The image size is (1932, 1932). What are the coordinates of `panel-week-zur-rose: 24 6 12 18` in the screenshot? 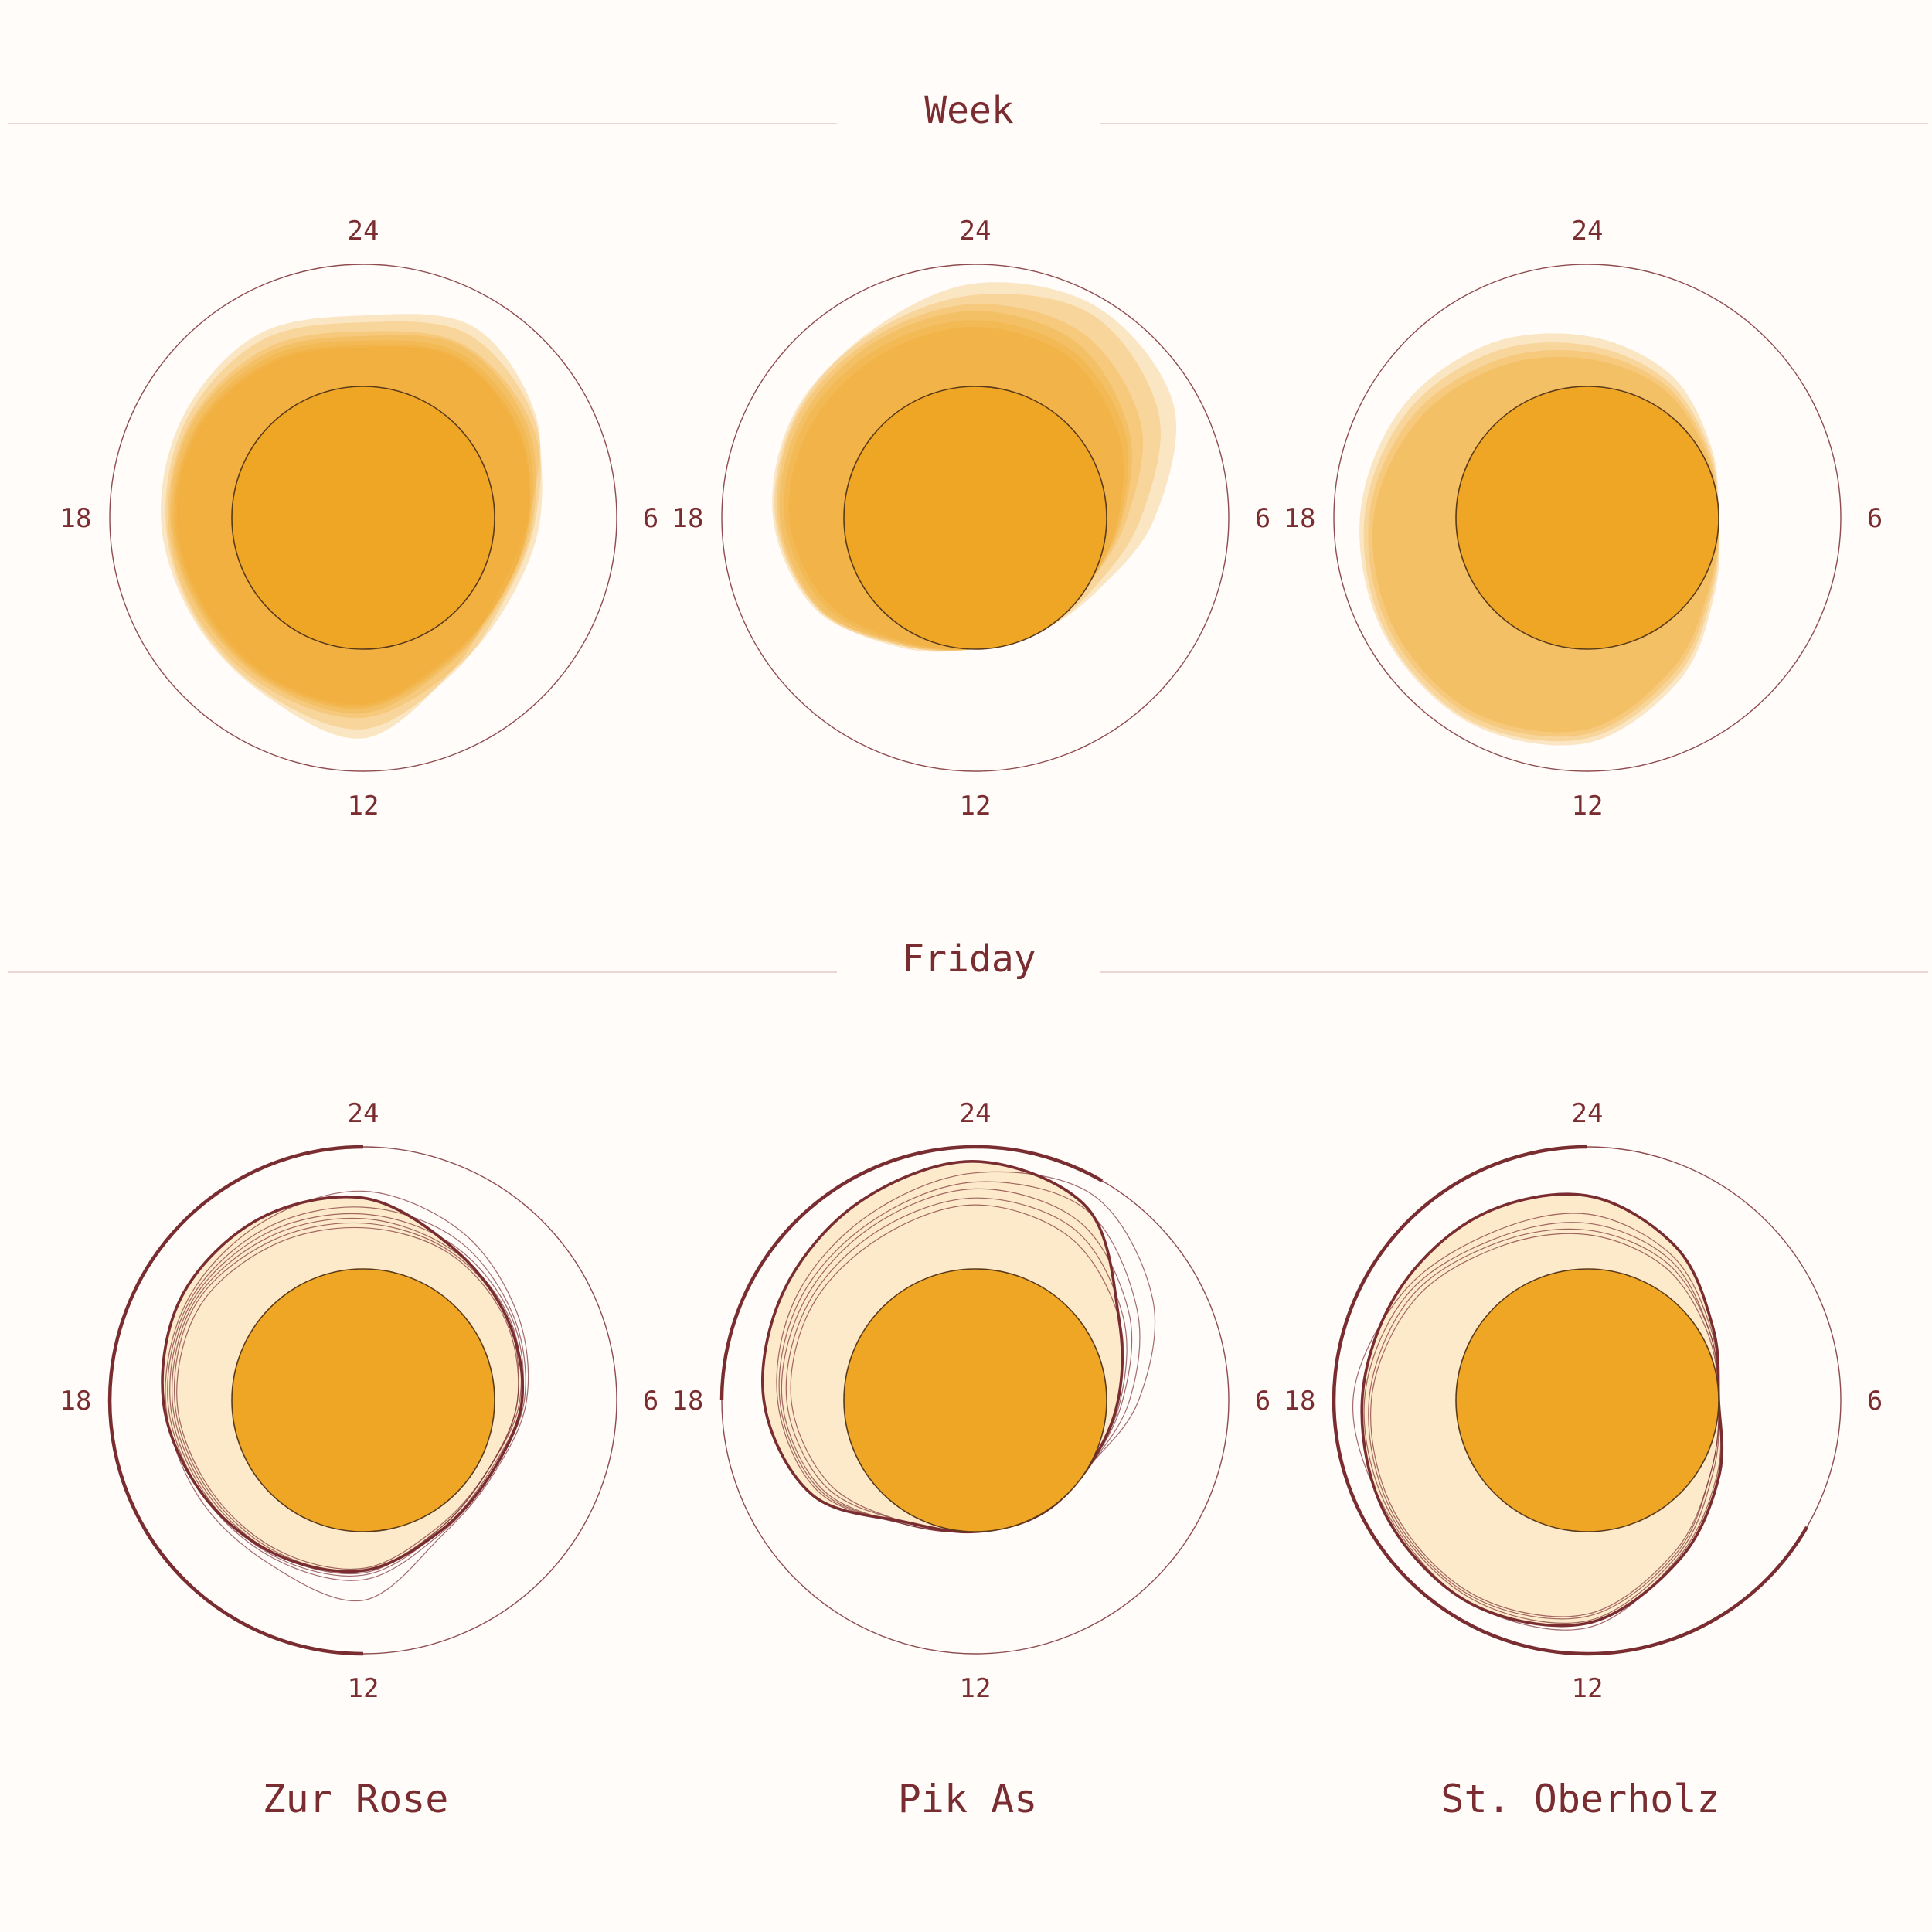 It's located at (360, 518).